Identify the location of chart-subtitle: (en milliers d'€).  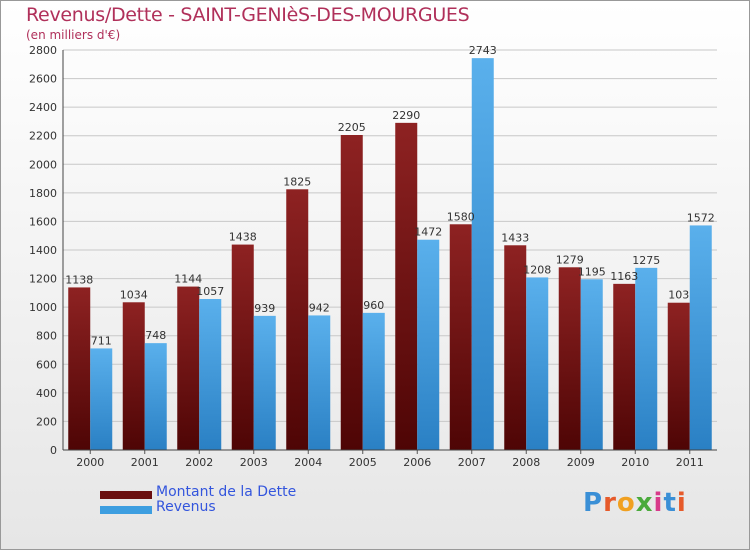
(73, 35).